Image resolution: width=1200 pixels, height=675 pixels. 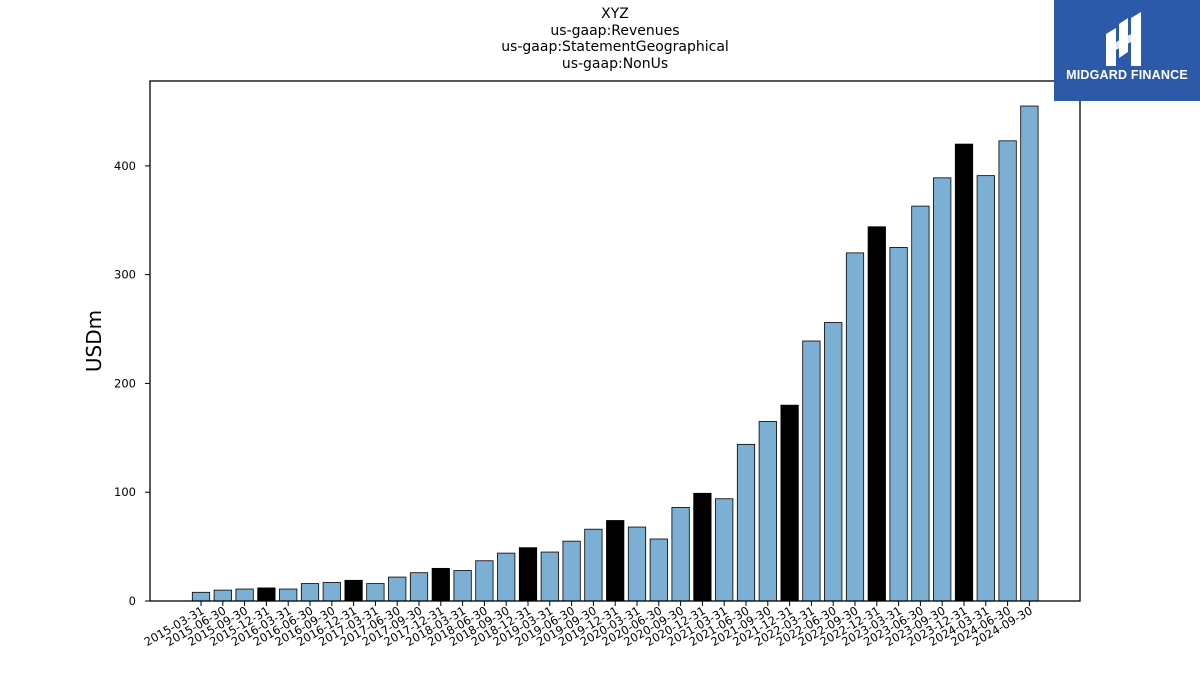 What do you see at coordinates (125, 275) in the screenshot?
I see `y-tick-label: 300` at bounding box center [125, 275].